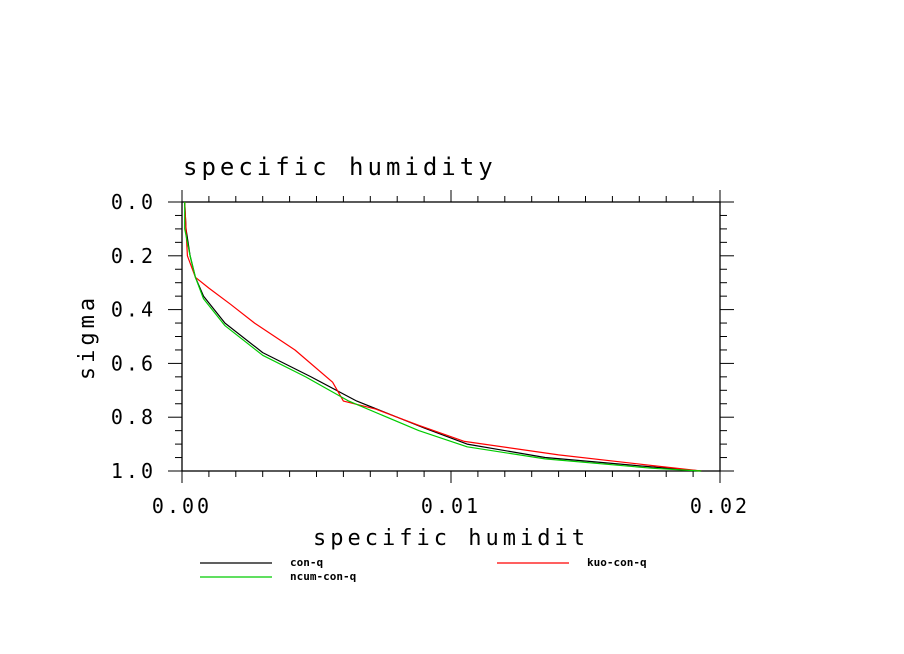 The width and height of the screenshot is (904, 654). What do you see at coordinates (423, 569) in the screenshot?
I see `legend: con-q kuo-con-q ncum-con-q` at bounding box center [423, 569].